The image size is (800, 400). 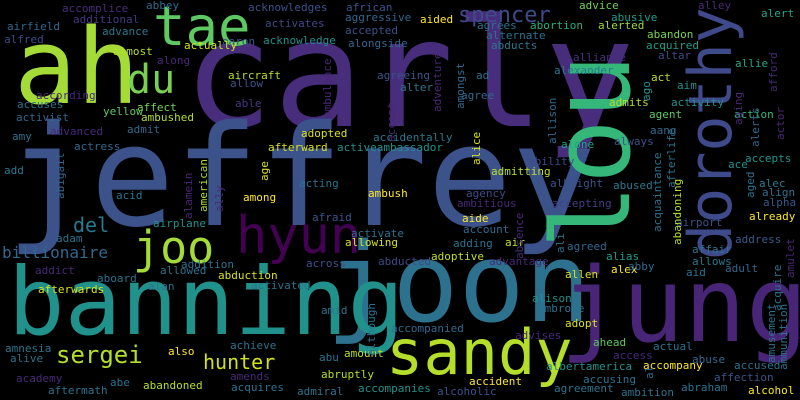 I want to click on word-allen: allen, so click(x=582, y=274).